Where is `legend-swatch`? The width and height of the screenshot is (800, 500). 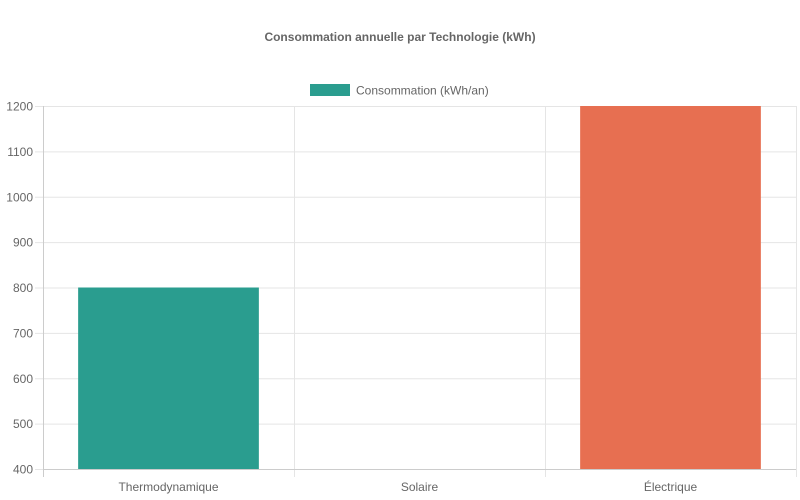 legend-swatch is located at coordinates (330, 90).